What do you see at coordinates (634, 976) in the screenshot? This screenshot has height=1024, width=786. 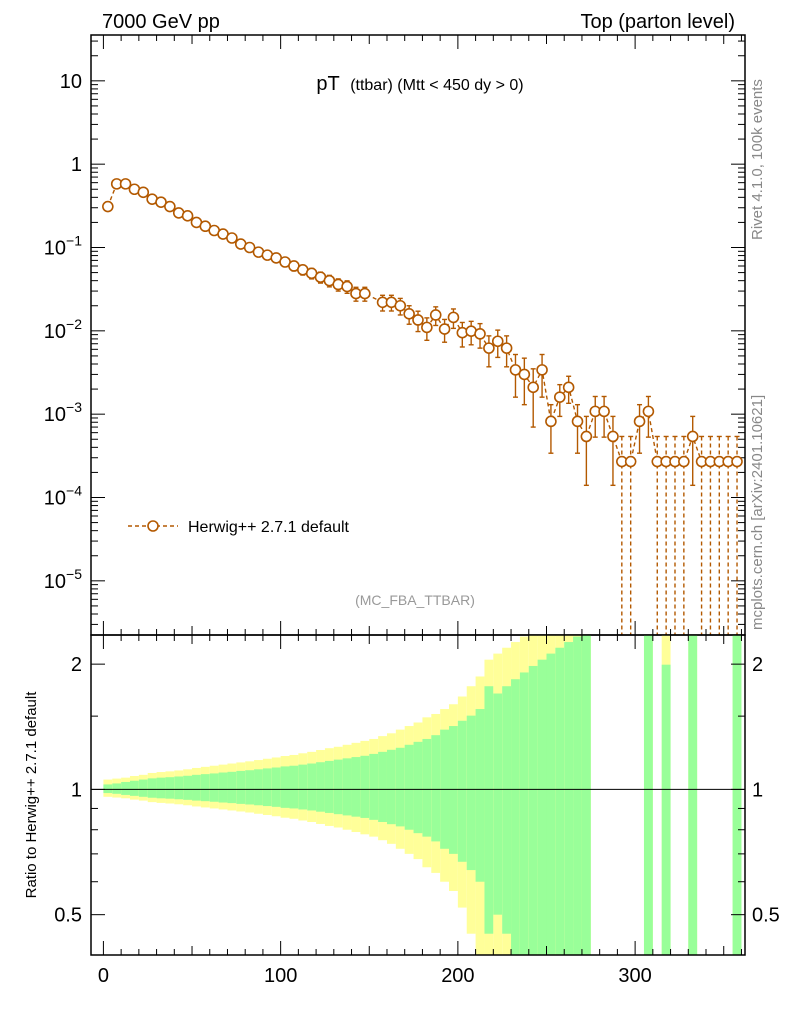 I see `x-tick-label: 300` at bounding box center [634, 976].